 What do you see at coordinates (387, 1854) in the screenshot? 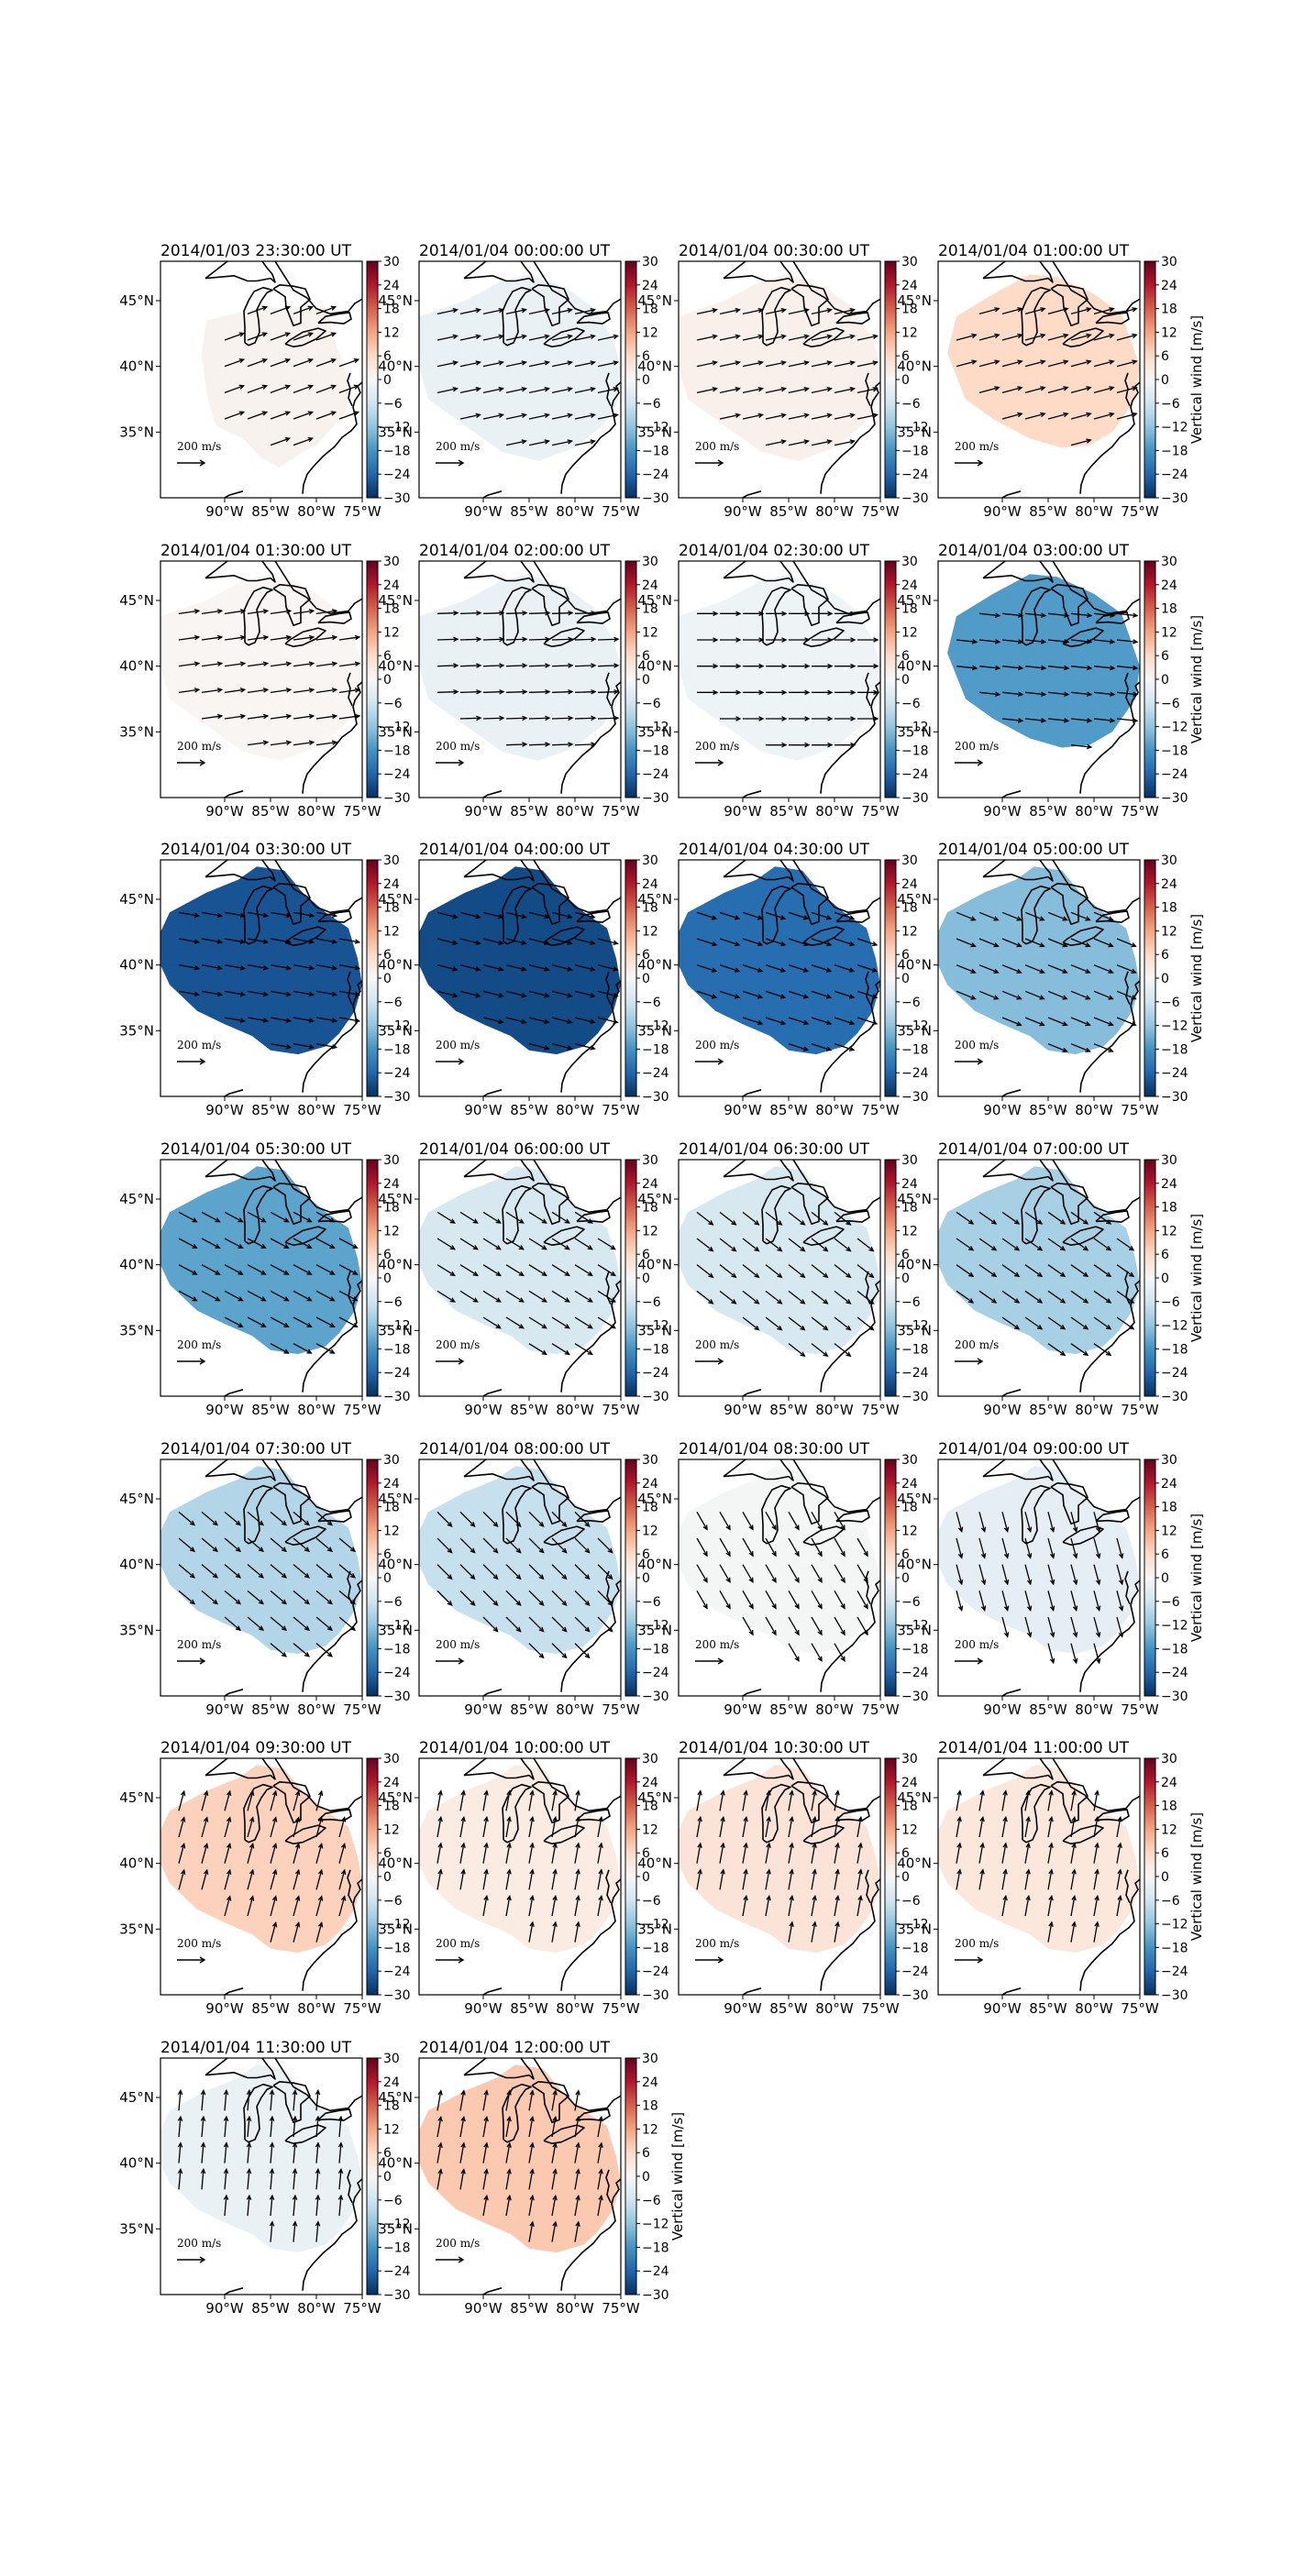
I see `colorbar-tick-label: 6` at bounding box center [387, 1854].